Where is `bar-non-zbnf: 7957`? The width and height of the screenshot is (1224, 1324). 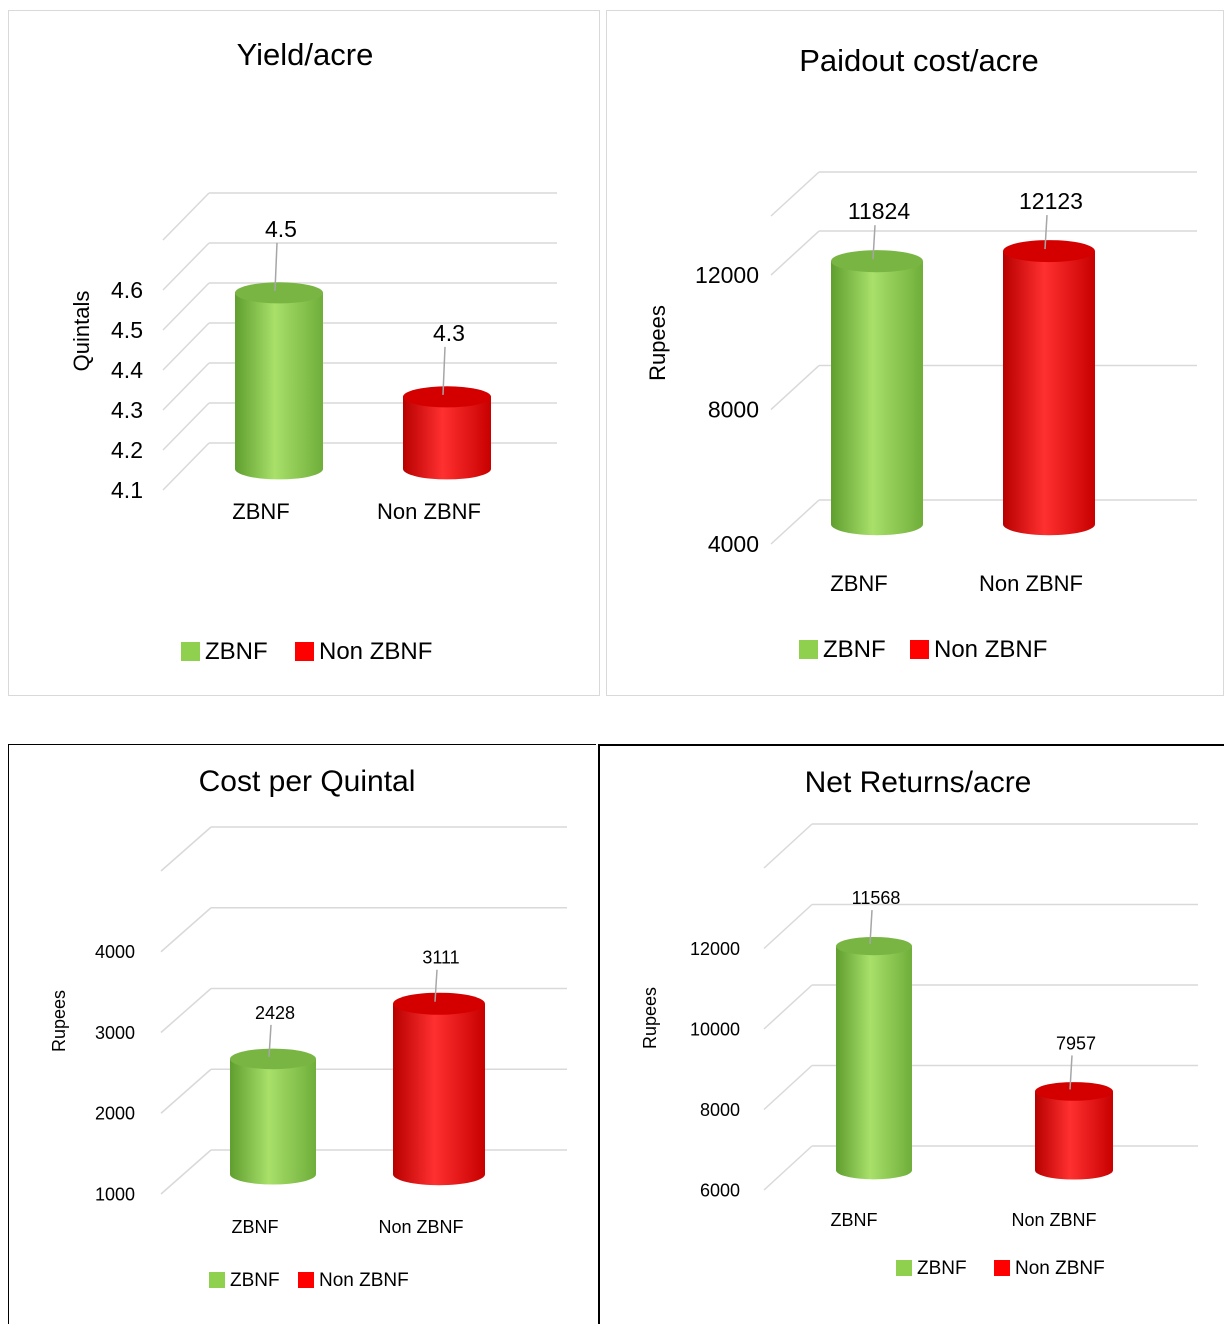 bar-non-zbnf: 7957 is located at coordinates (1074, 1106).